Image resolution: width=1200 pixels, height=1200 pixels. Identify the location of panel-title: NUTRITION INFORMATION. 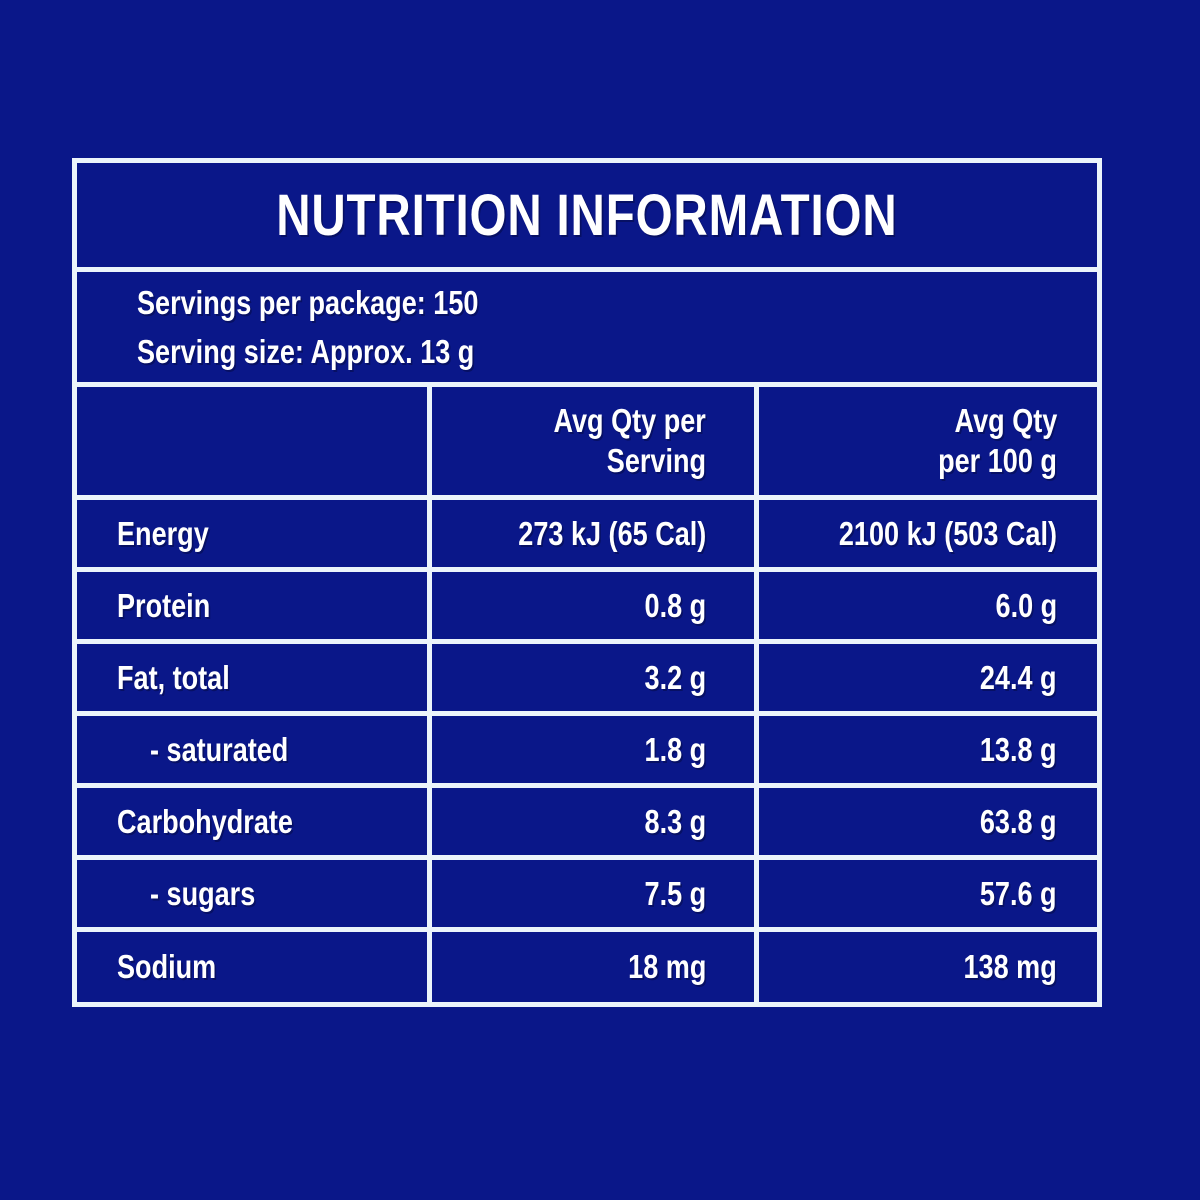
(587, 215).